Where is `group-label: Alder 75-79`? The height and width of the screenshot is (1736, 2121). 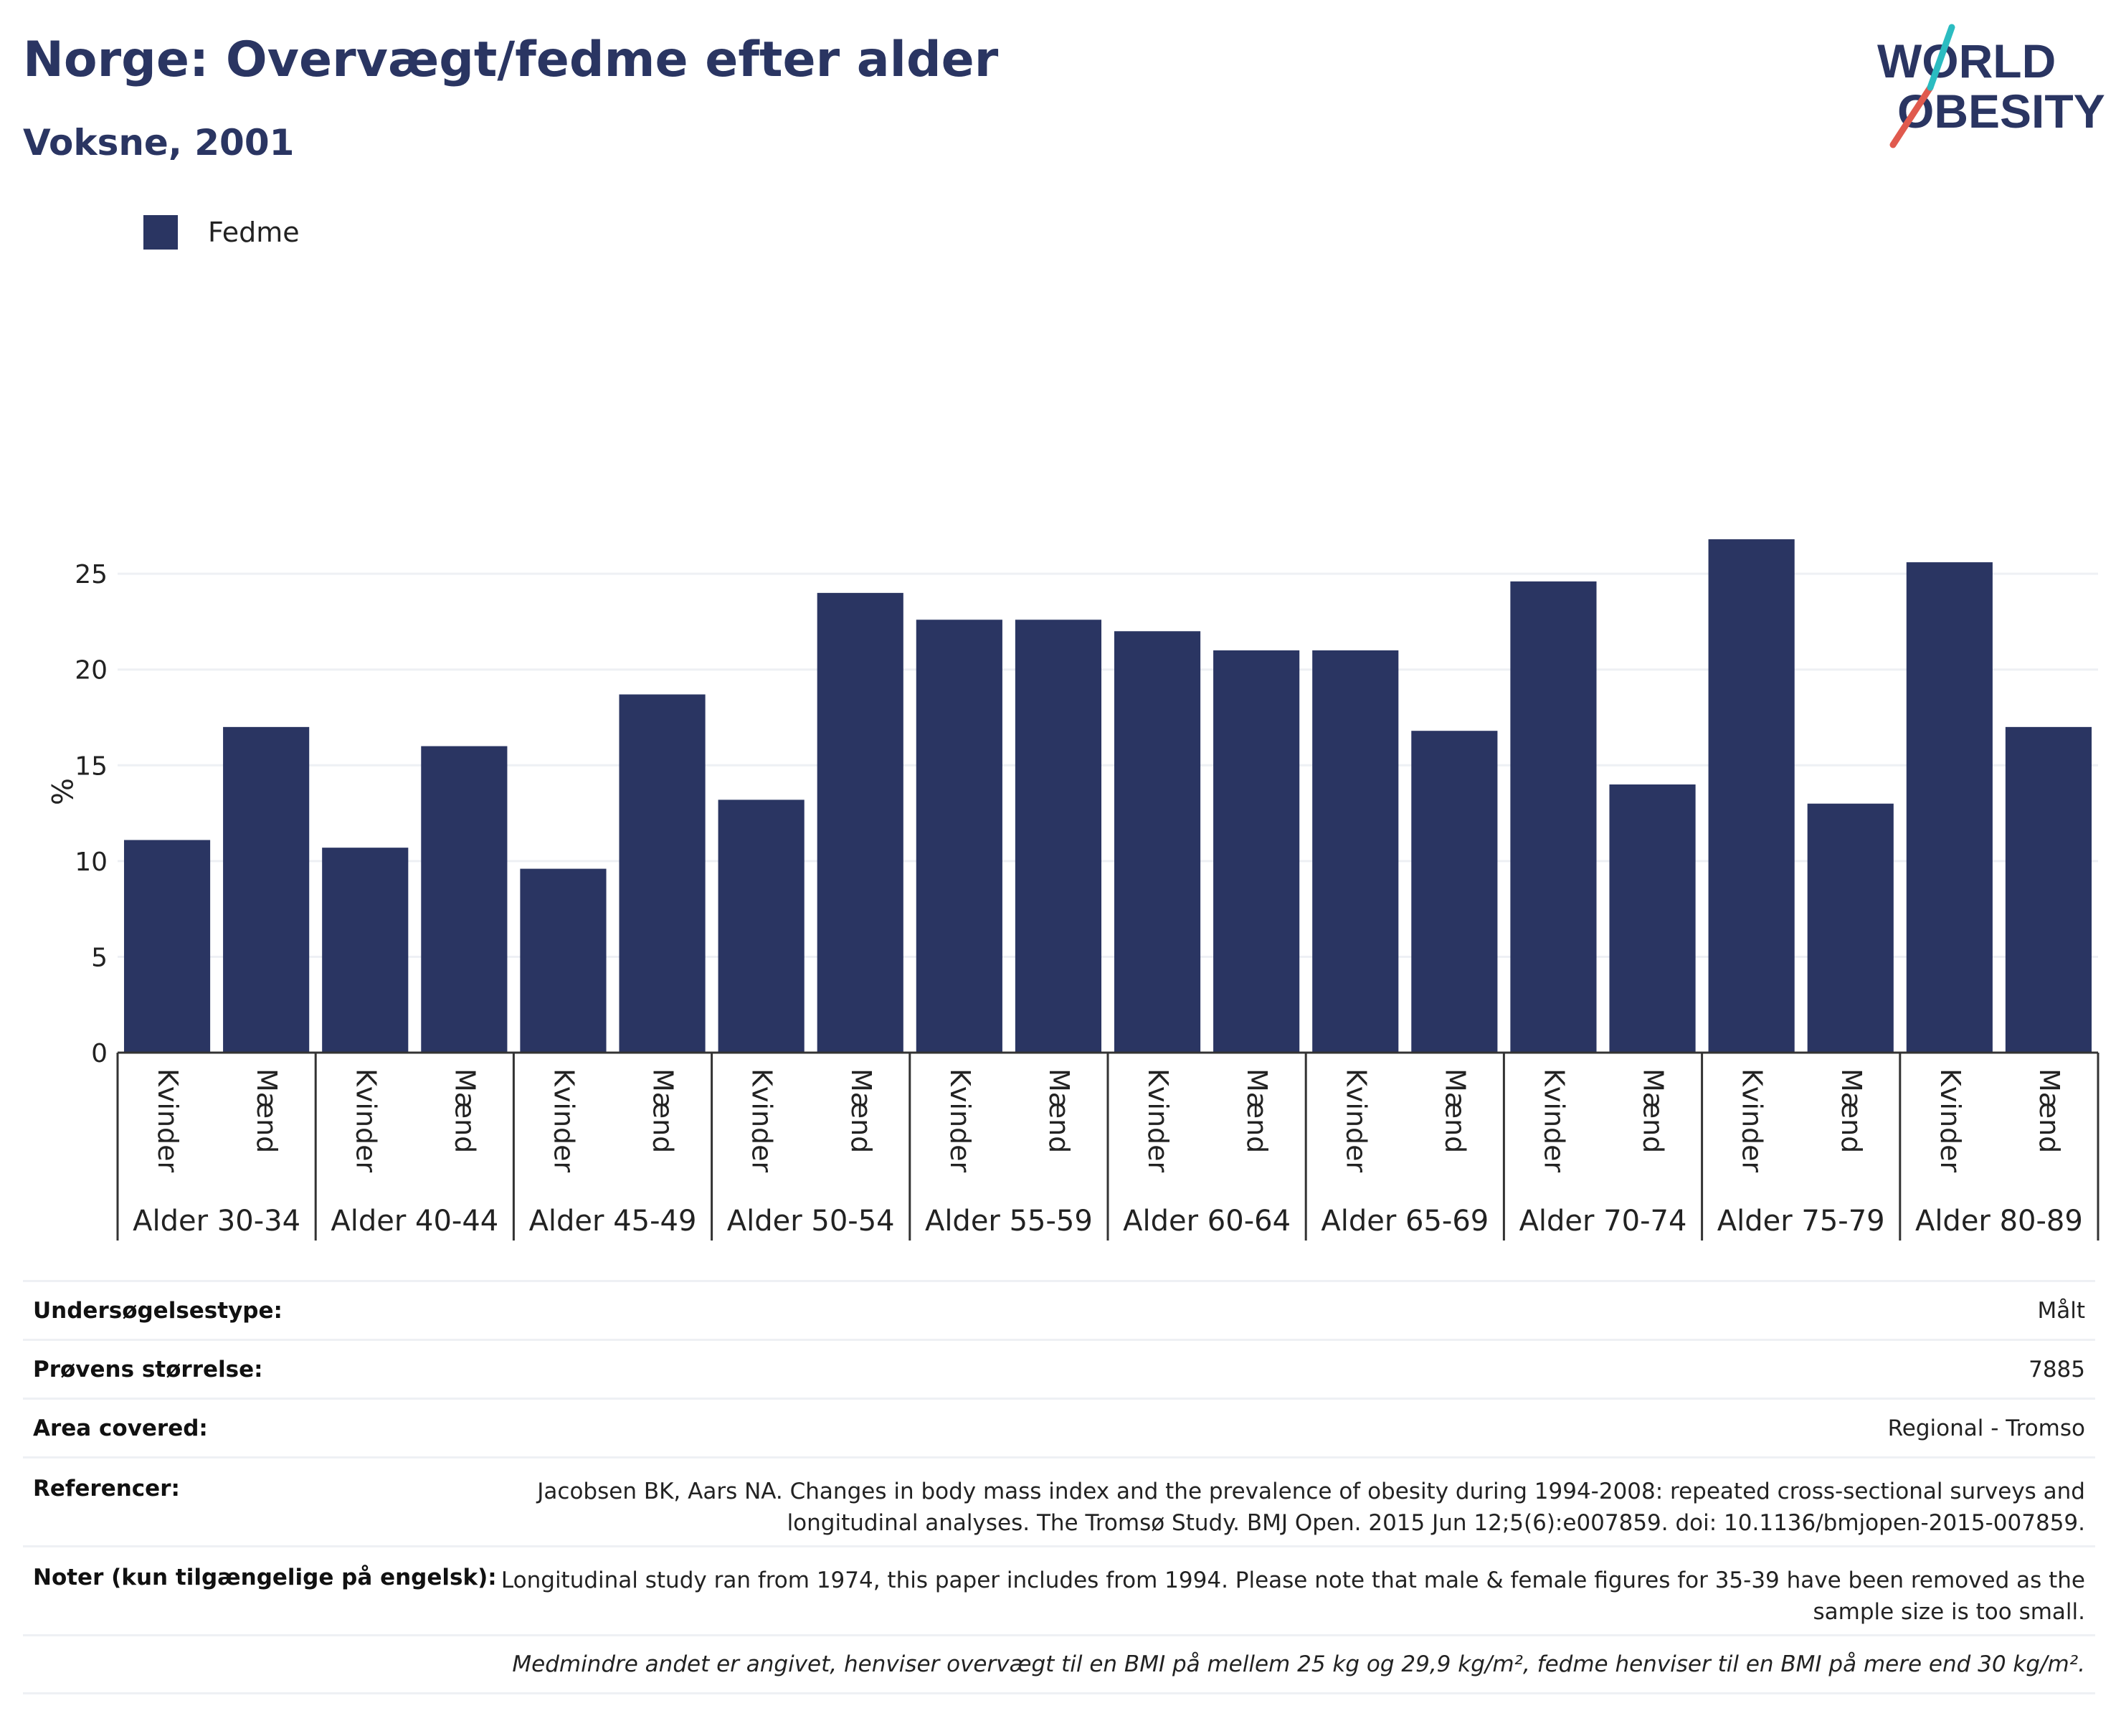
group-label: Alder 75-79 is located at coordinates (1801, 1222).